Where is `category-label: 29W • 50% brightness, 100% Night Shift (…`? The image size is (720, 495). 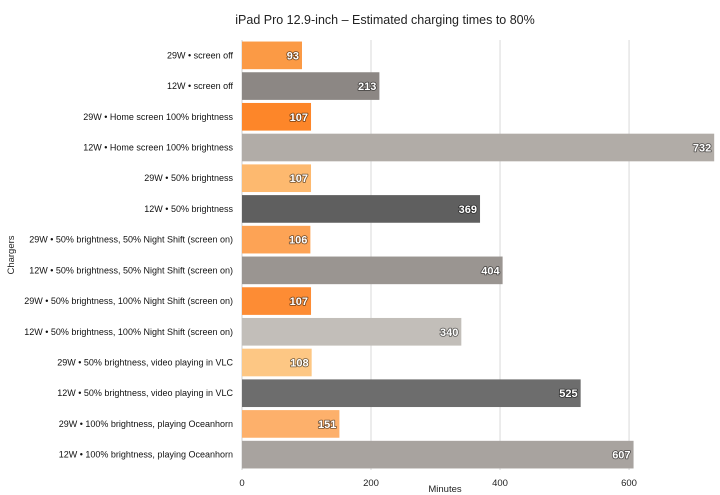
category-label: 29W • 50% brightness, 100% Night Shift (… is located at coordinates (128, 301).